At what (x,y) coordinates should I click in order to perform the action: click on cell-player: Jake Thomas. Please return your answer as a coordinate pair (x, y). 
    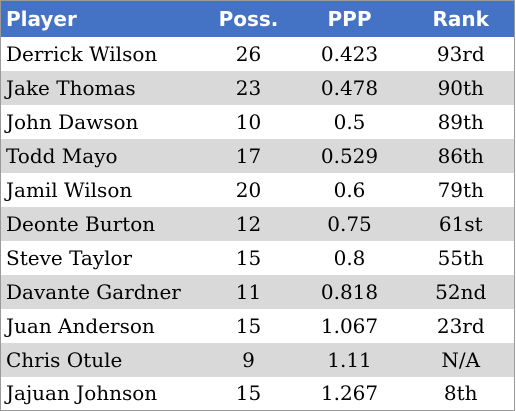
    Looking at the image, I should click on (71, 87).